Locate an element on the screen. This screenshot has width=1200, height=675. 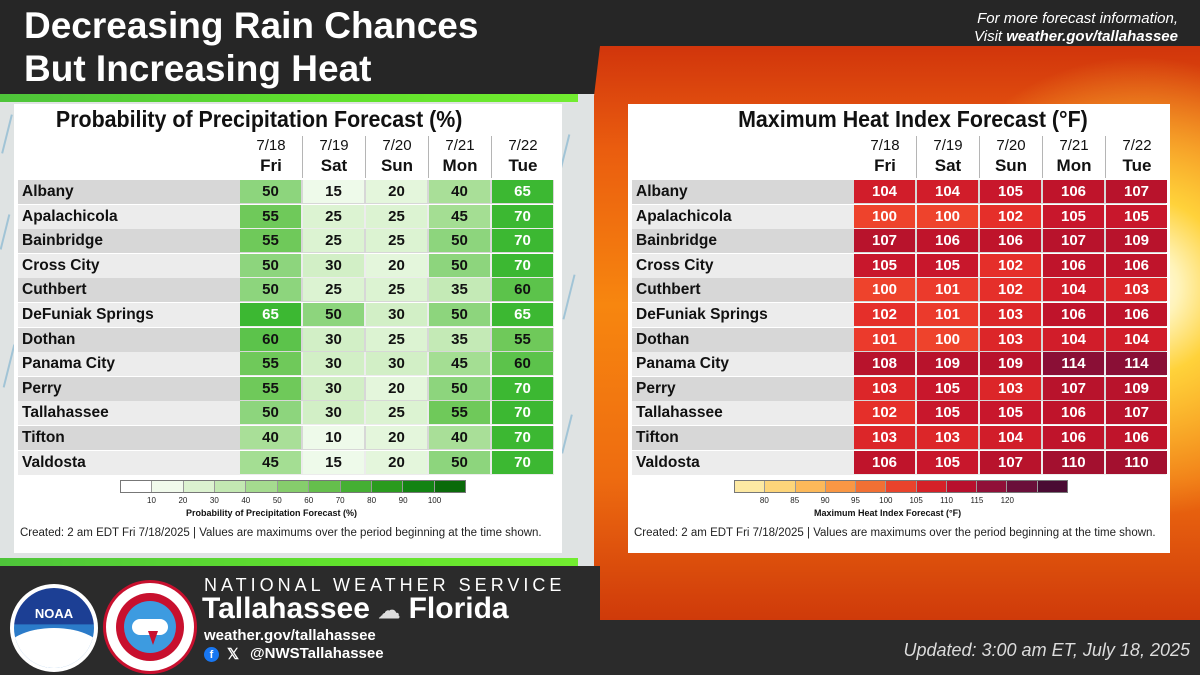
green-accent-band-top is located at coordinates (289, 98).